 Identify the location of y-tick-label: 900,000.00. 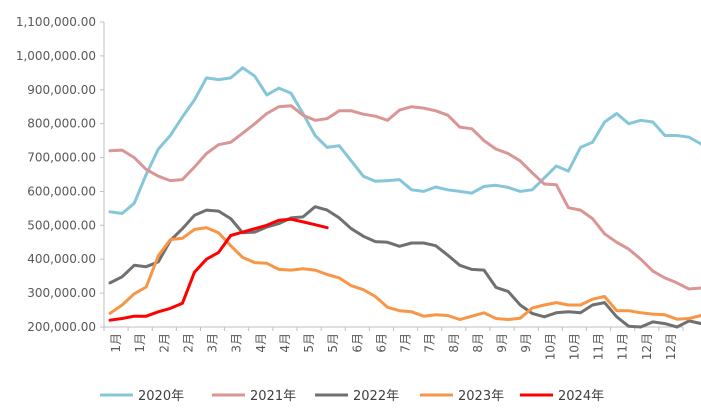
(61, 90).